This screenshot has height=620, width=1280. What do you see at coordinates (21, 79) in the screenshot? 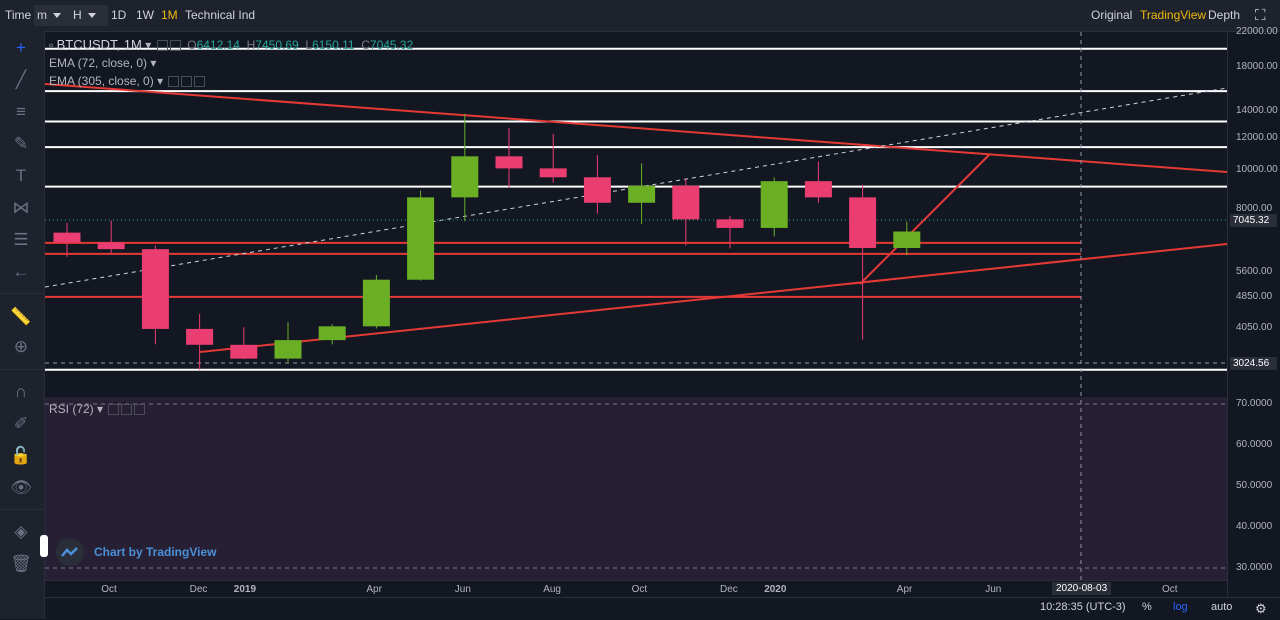
I see `trend-line-icon: ╱` at bounding box center [21, 79].